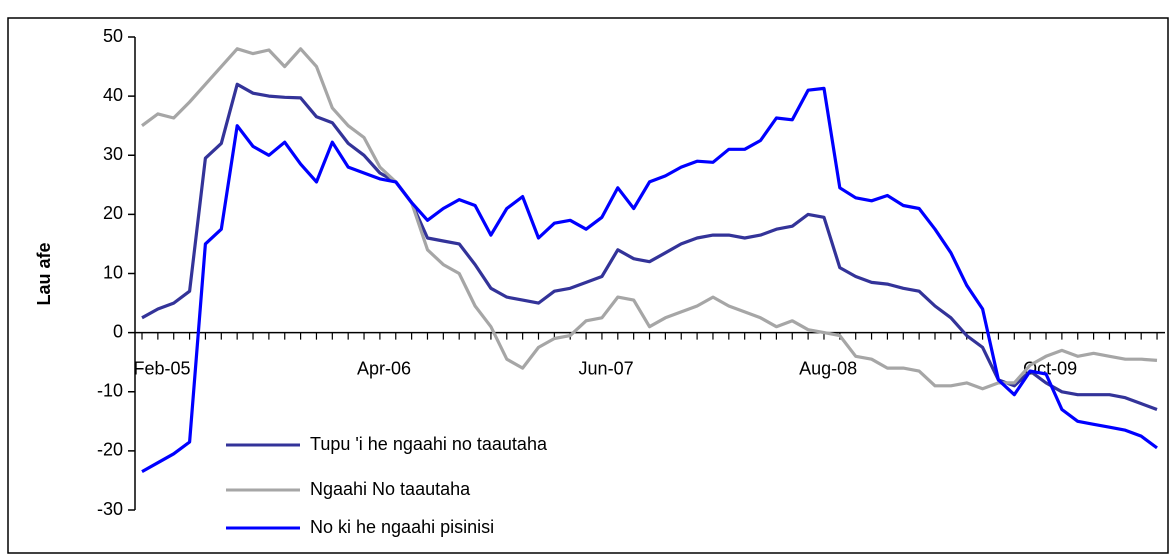 This screenshot has height=554, width=1176. Describe the element at coordinates (110, 450) in the screenshot. I see `y-tick-label: -20` at that location.